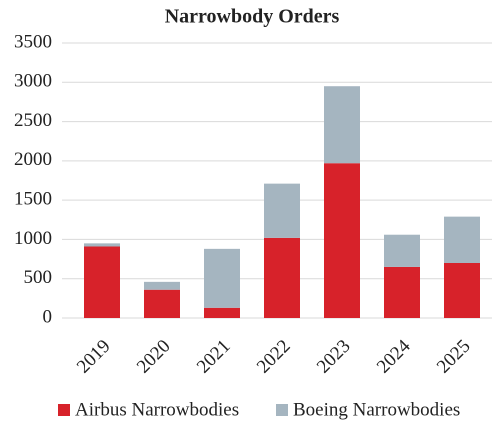  What do you see at coordinates (33, 159) in the screenshot?
I see `y-tick-label: 2000` at bounding box center [33, 159].